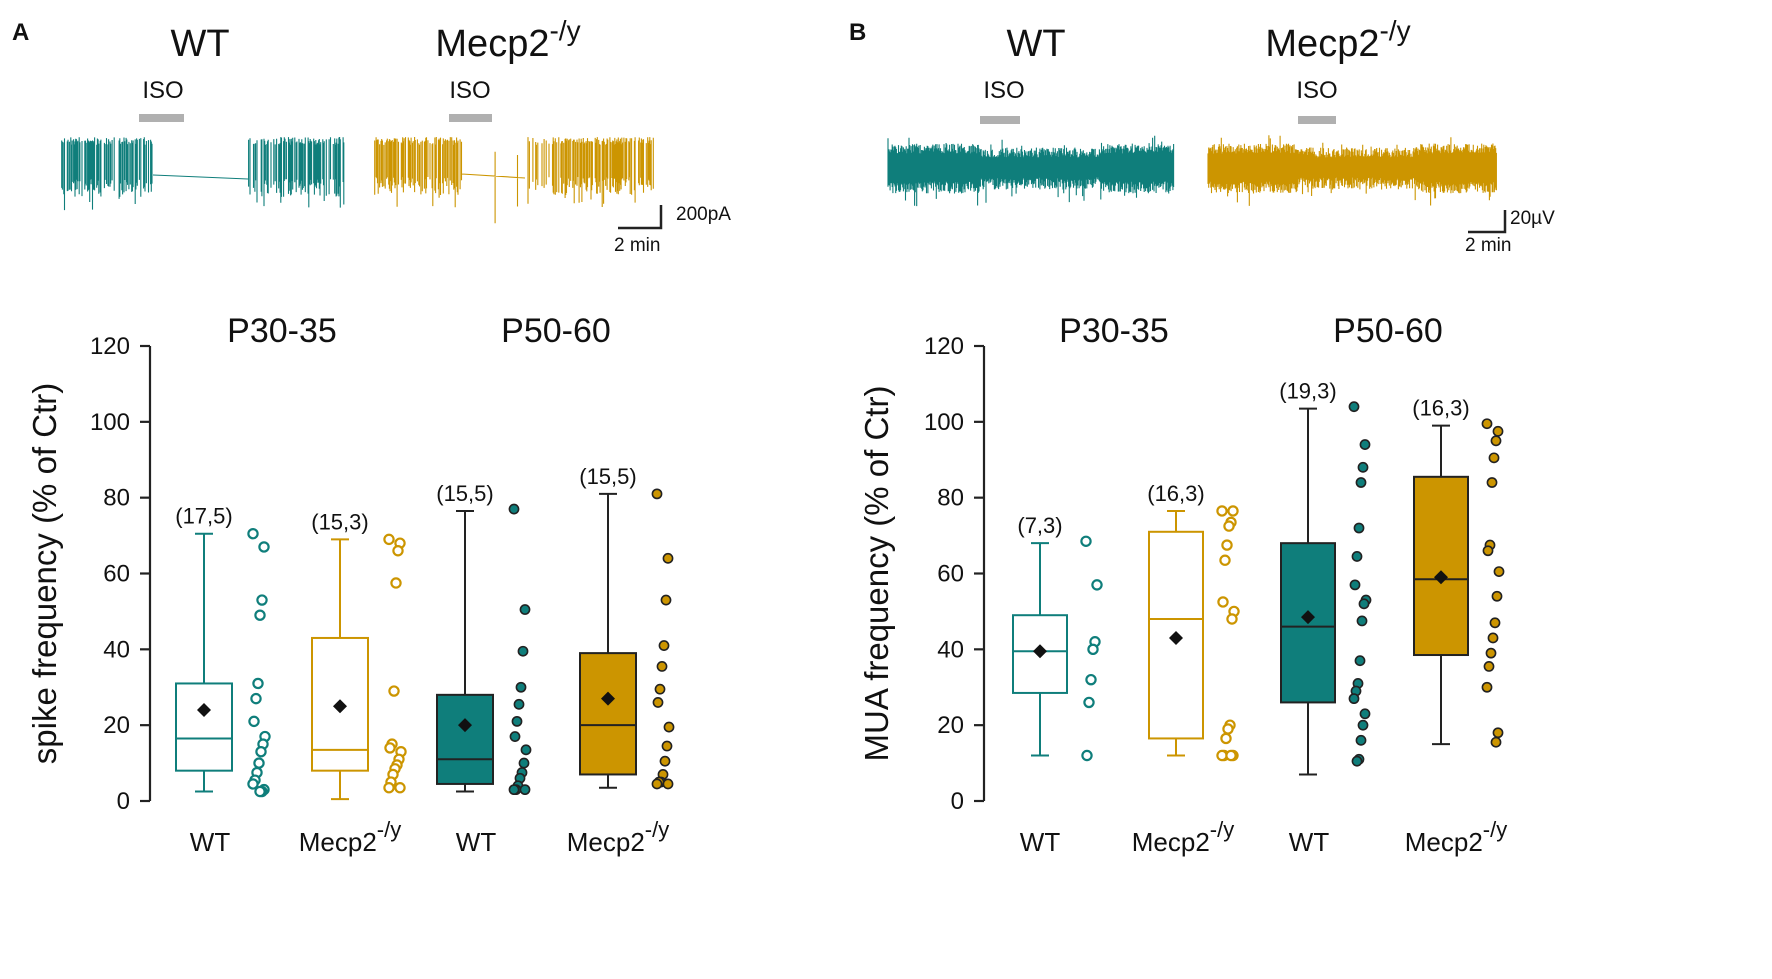  Describe the element at coordinates (492, 44) in the screenshot. I see `panel-a-mecp2-trace-title-main: Mecp2` at that location.